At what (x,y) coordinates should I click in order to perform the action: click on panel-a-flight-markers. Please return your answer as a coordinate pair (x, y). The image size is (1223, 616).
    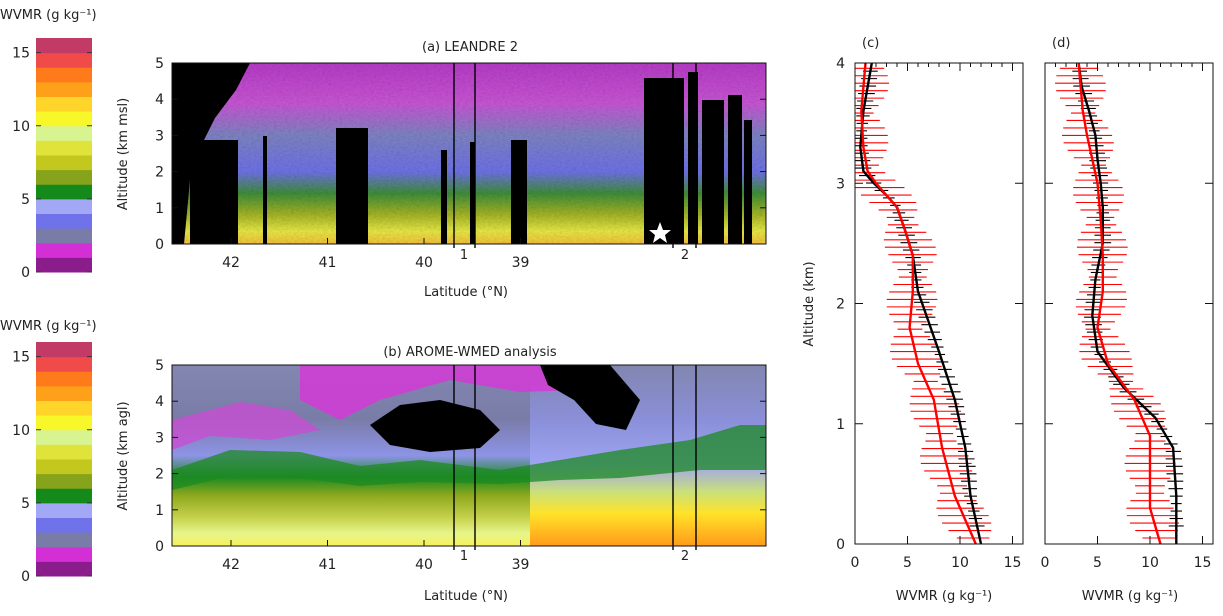
    Looking at the image, I should click on (575, 155).